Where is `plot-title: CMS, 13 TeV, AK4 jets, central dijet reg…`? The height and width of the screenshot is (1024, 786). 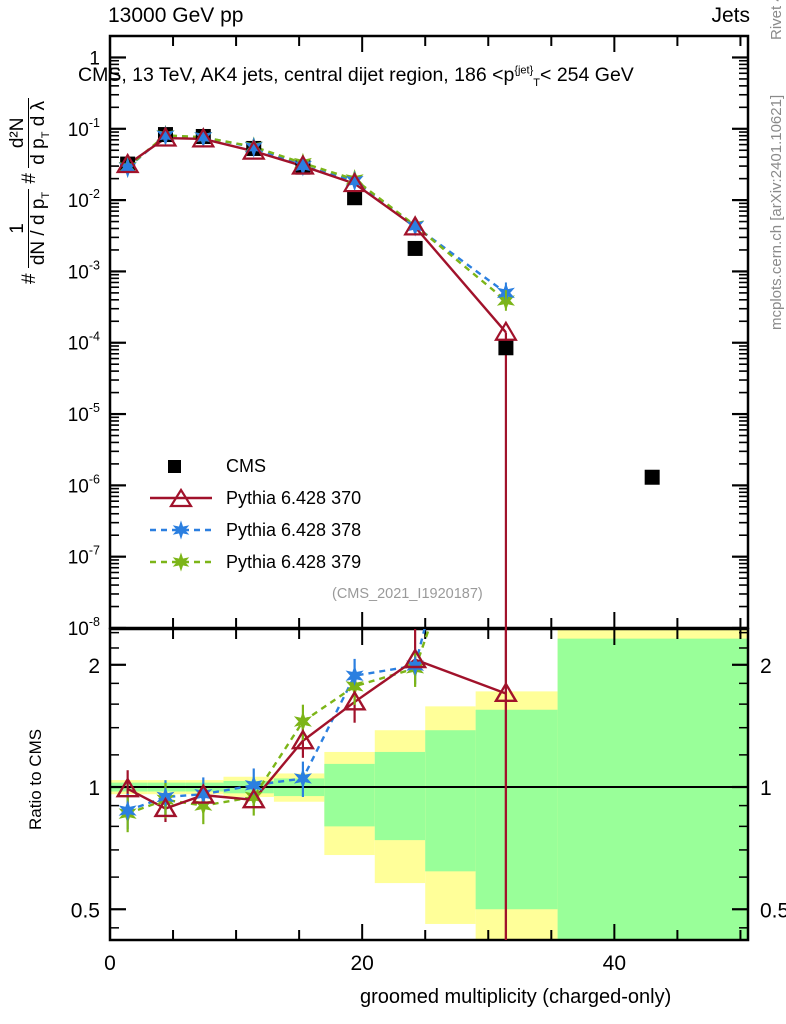
plot-title: CMS, 13 TeV, AK4 jets, central dijet reg… is located at coordinates (356, 76).